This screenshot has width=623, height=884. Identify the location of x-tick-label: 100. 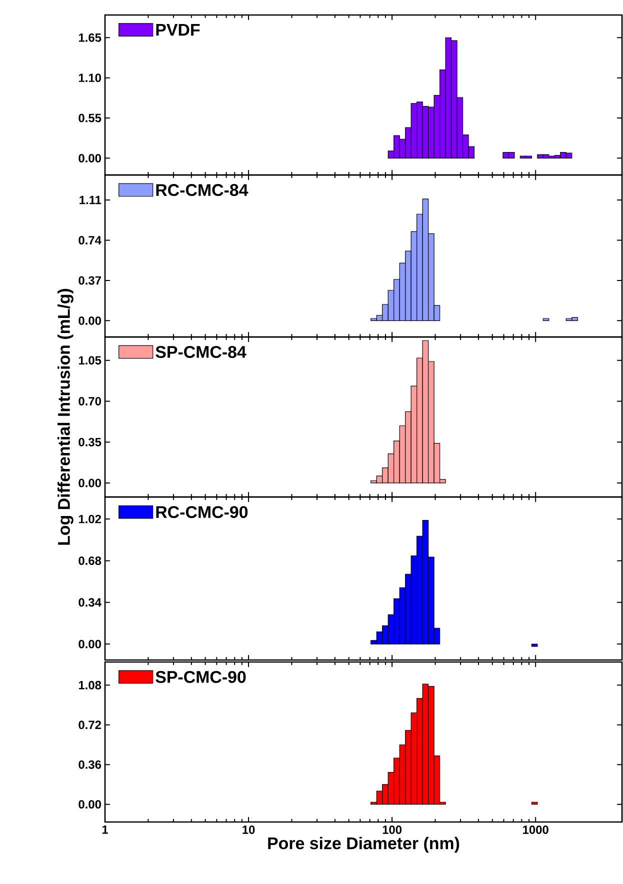
(392, 830).